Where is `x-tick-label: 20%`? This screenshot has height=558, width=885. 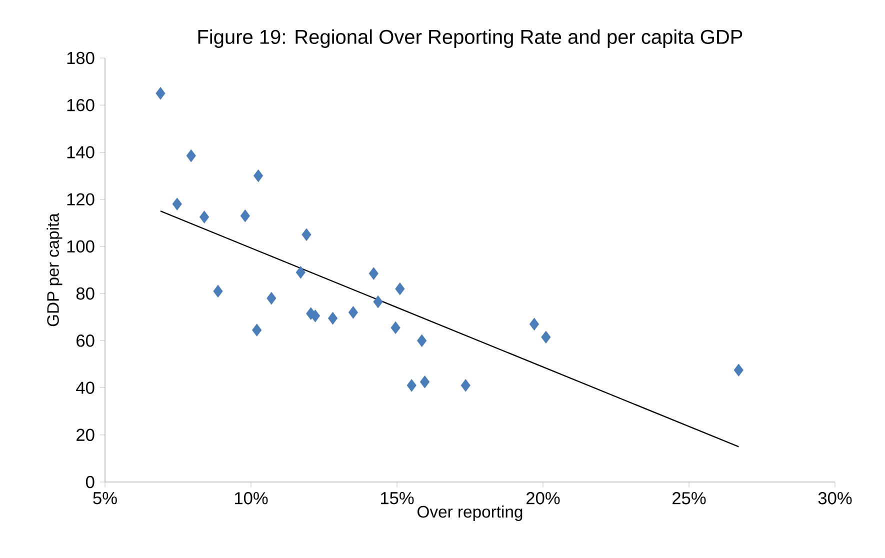 x-tick-label: 20% is located at coordinates (543, 498).